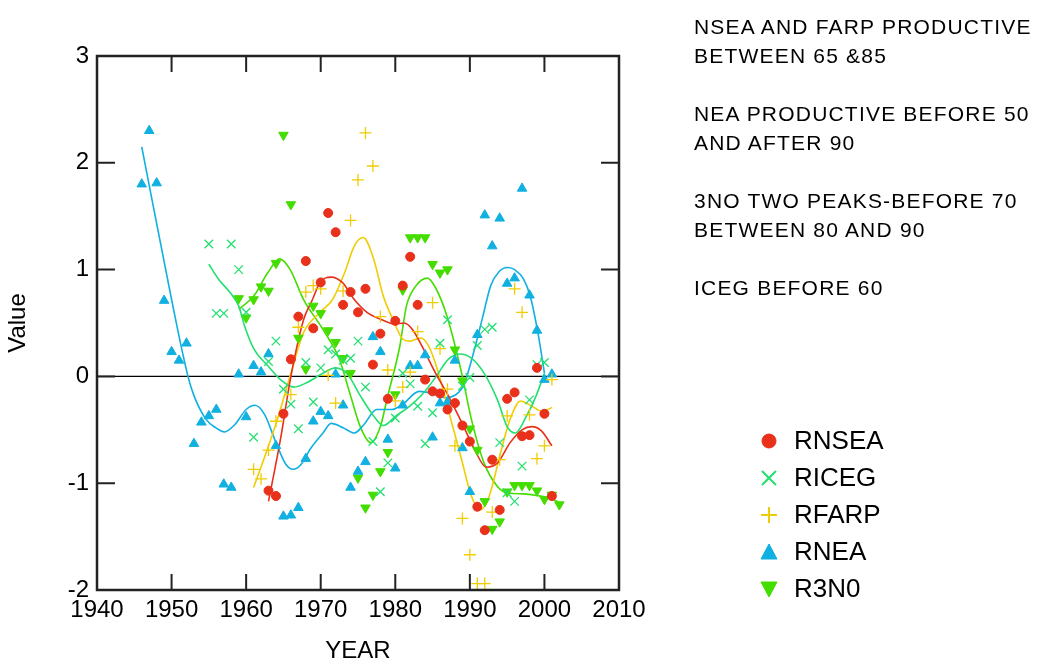 This screenshot has height=670, width=1063. Describe the element at coordinates (837, 514) in the screenshot. I see `legend-label: RFARP` at that location.